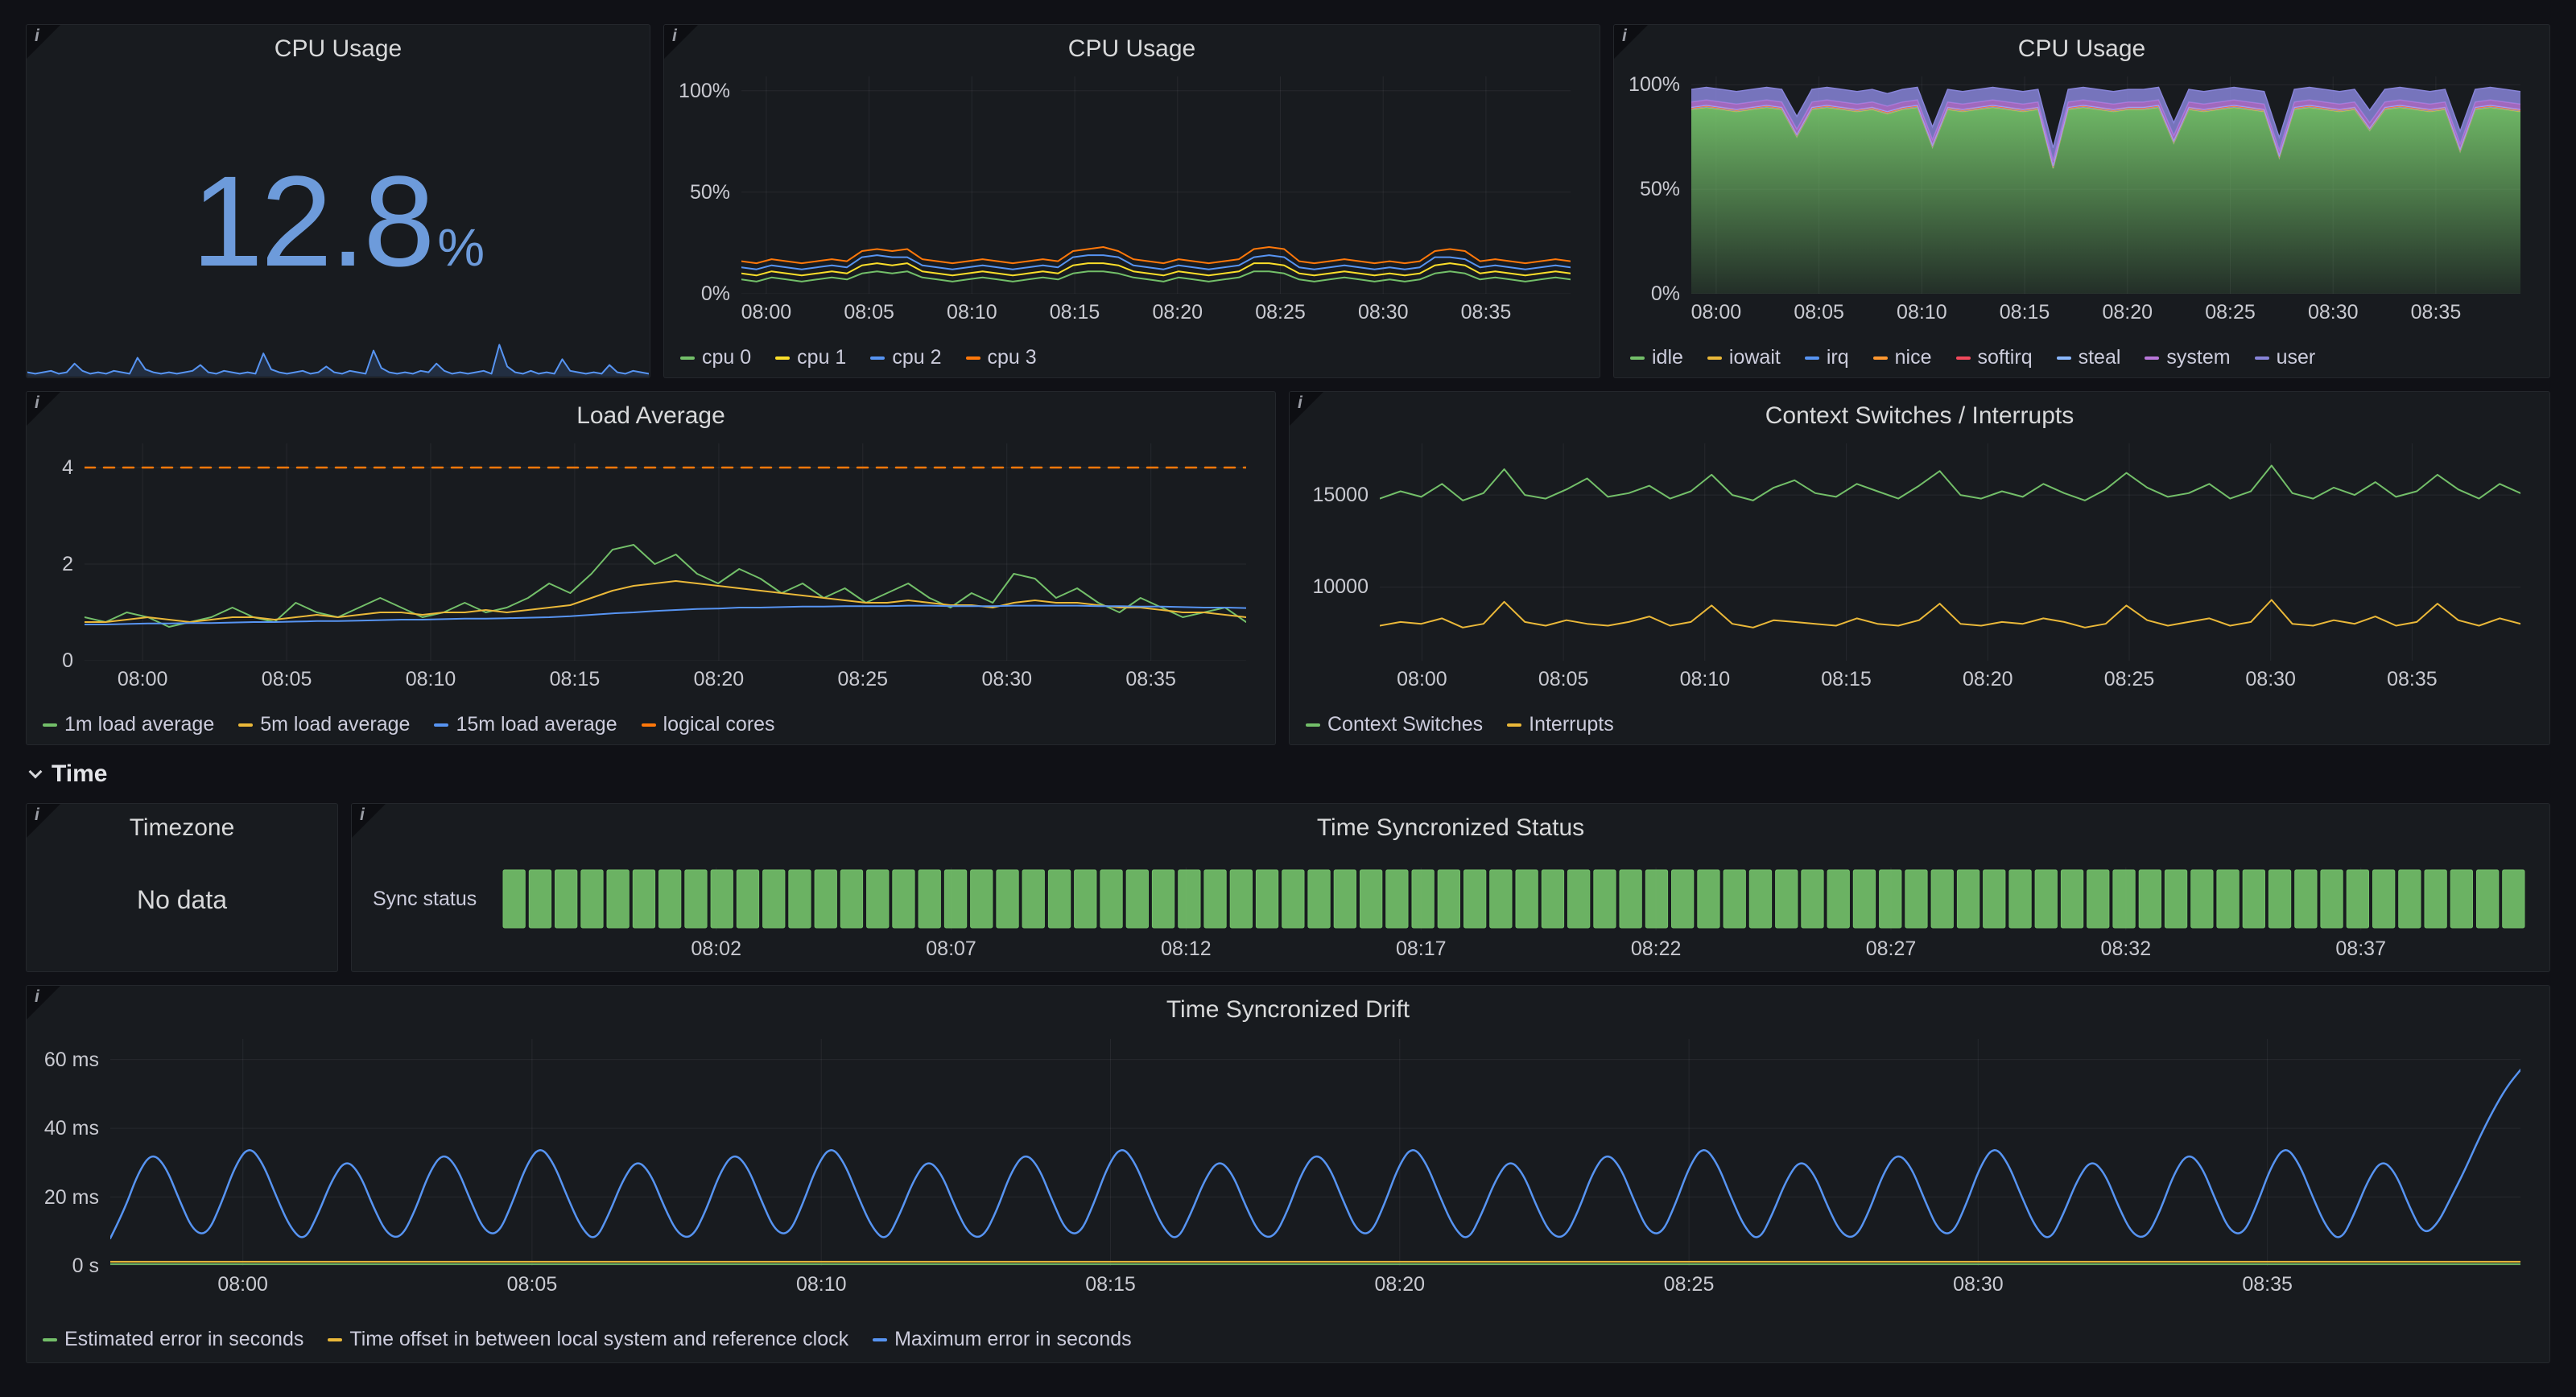 The height and width of the screenshot is (1397, 2576). Describe the element at coordinates (1001, 357) in the screenshot. I see `legend-item-cpu-3: cpu 3` at that location.